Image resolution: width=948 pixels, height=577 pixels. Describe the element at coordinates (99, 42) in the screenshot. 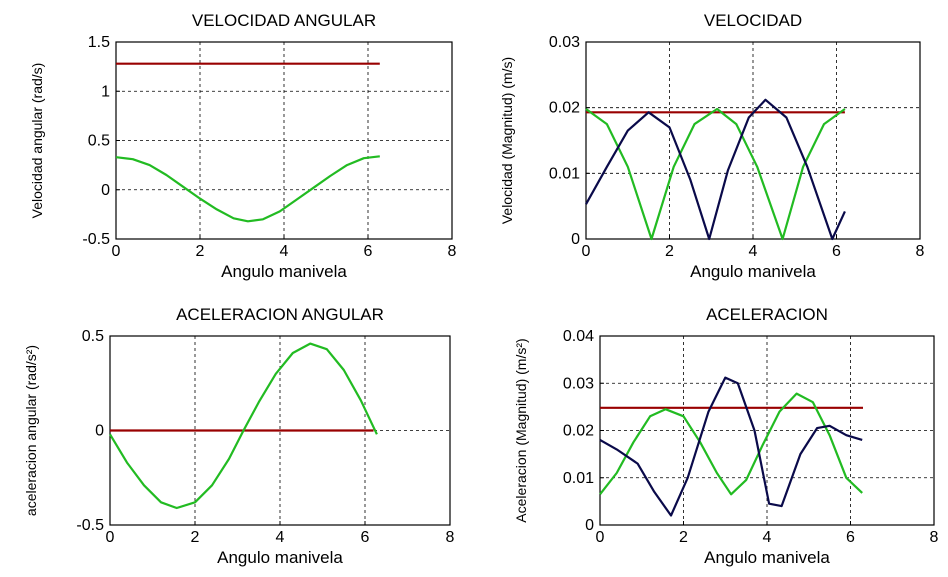

I see `y-tick-label: 1.5` at that location.